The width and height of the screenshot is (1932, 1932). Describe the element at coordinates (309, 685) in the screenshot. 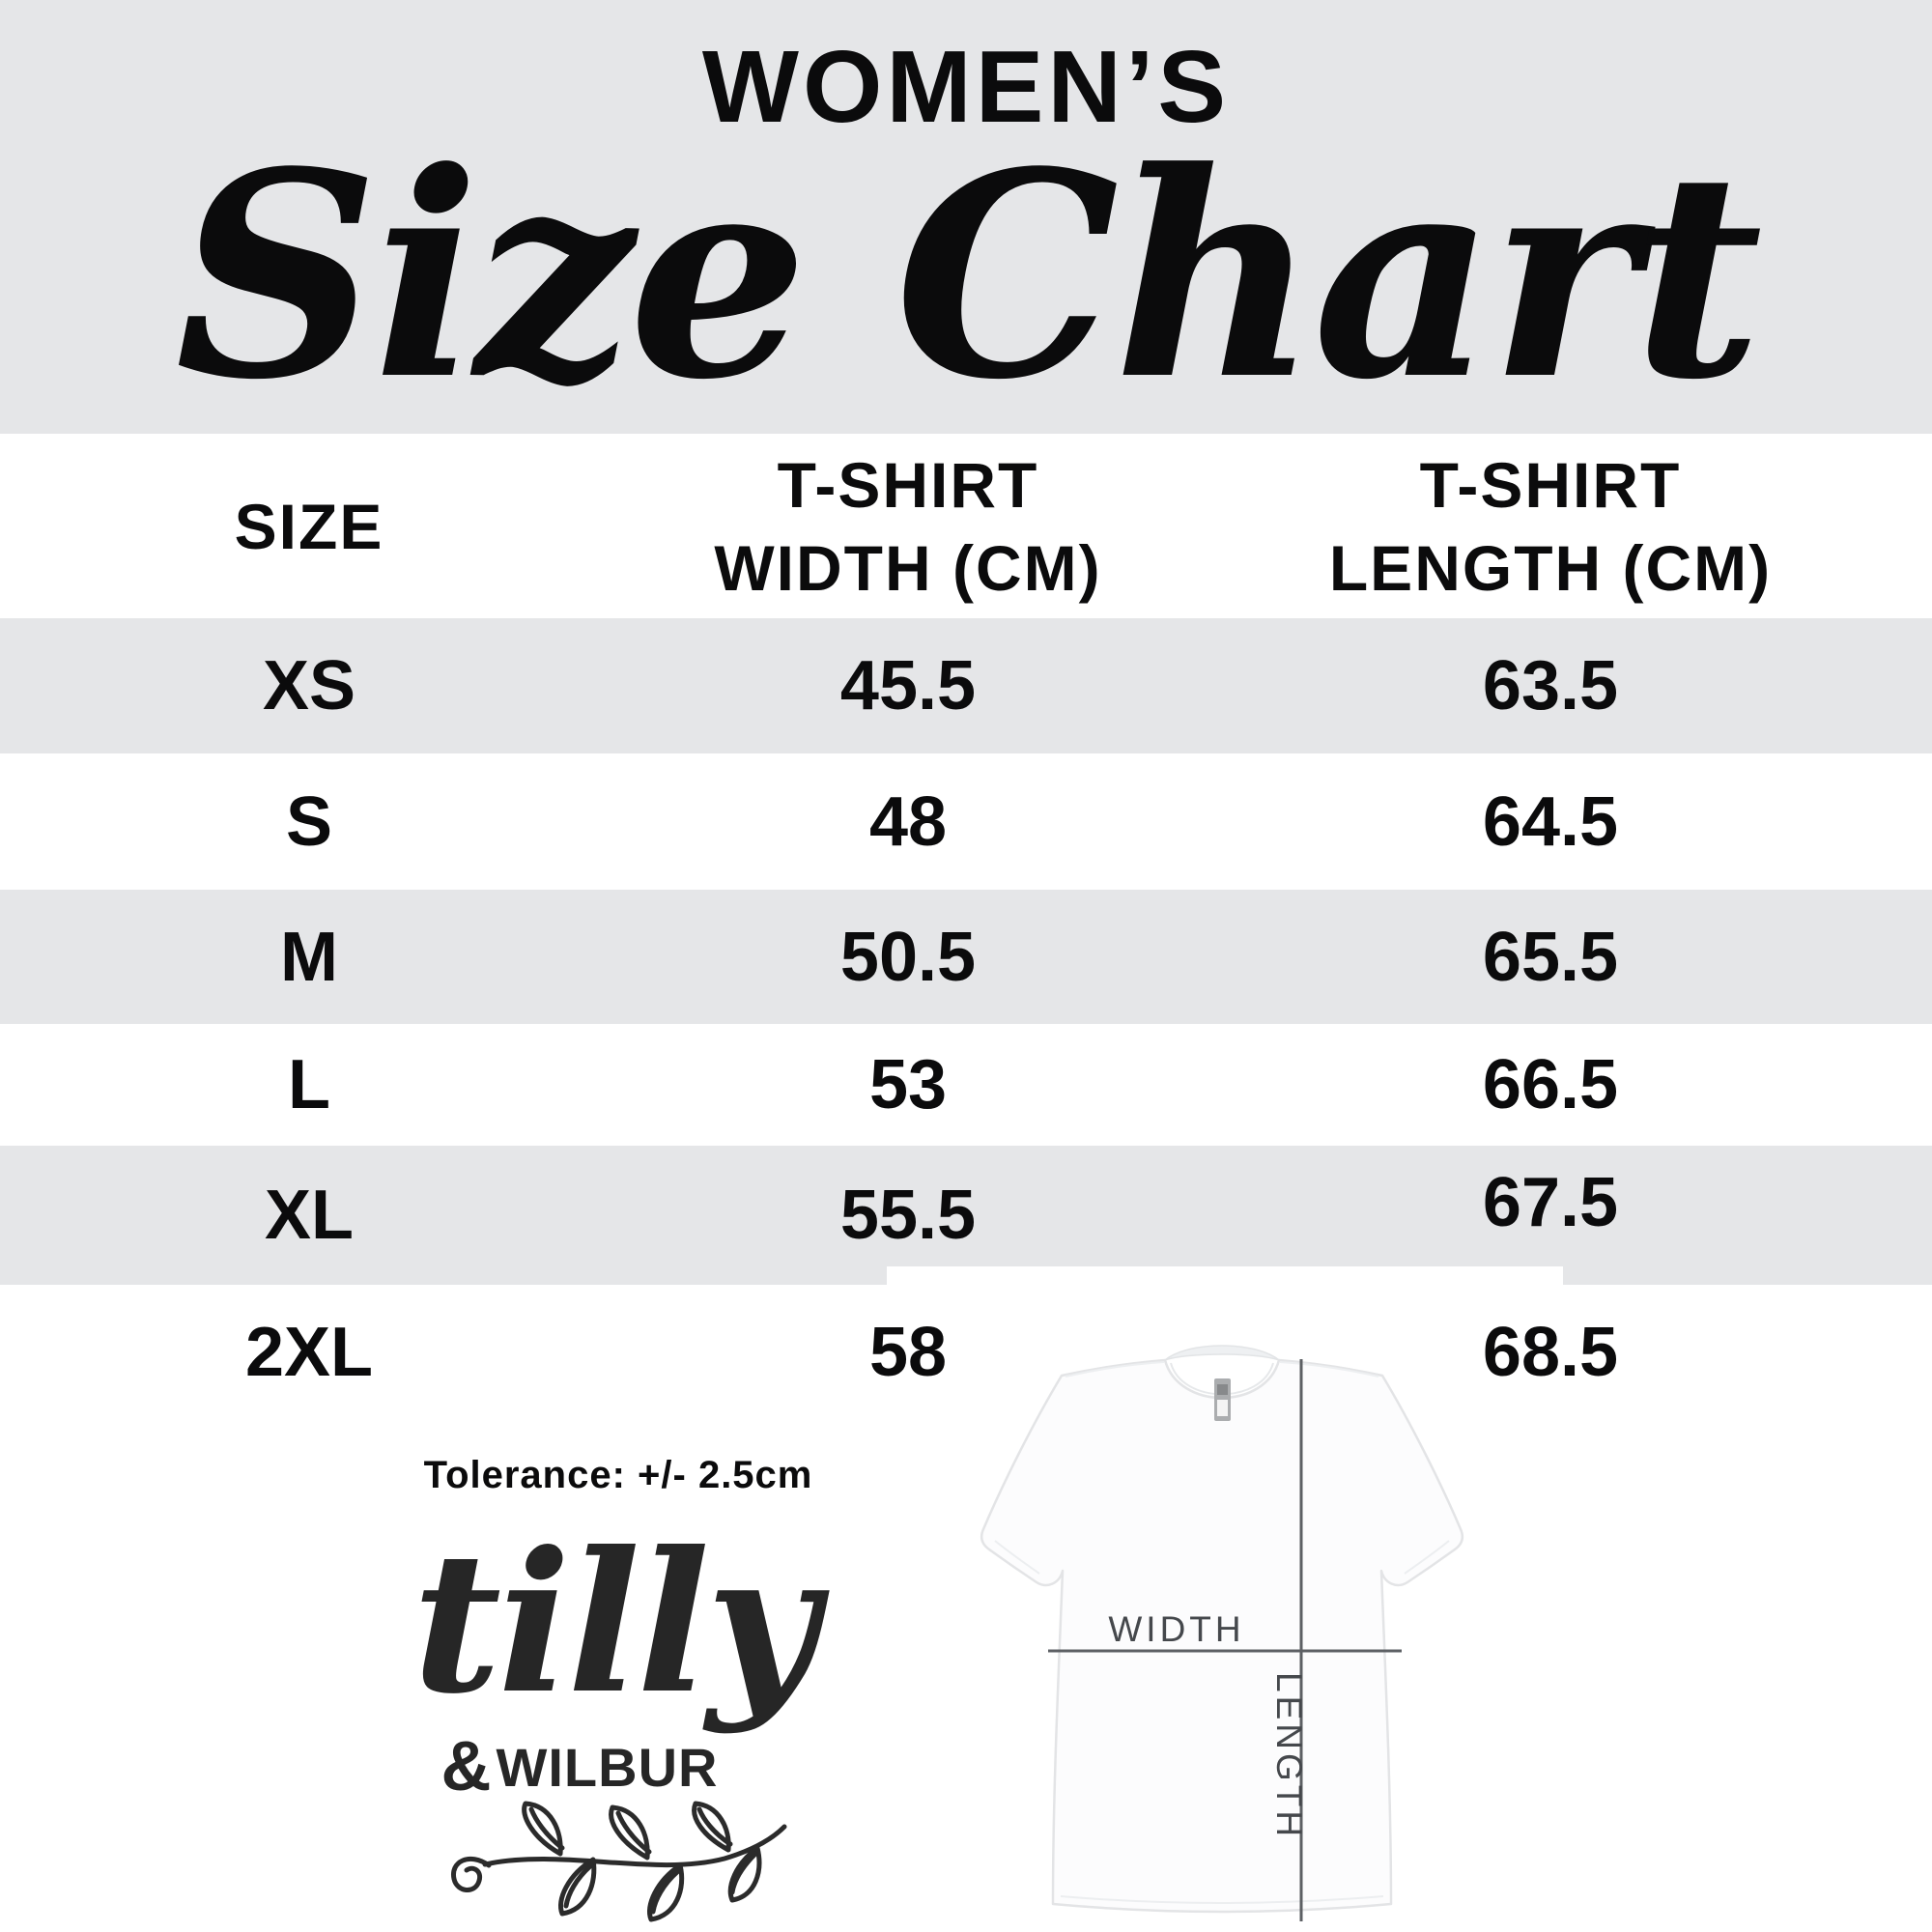

I see `cell-size: XS` at that location.